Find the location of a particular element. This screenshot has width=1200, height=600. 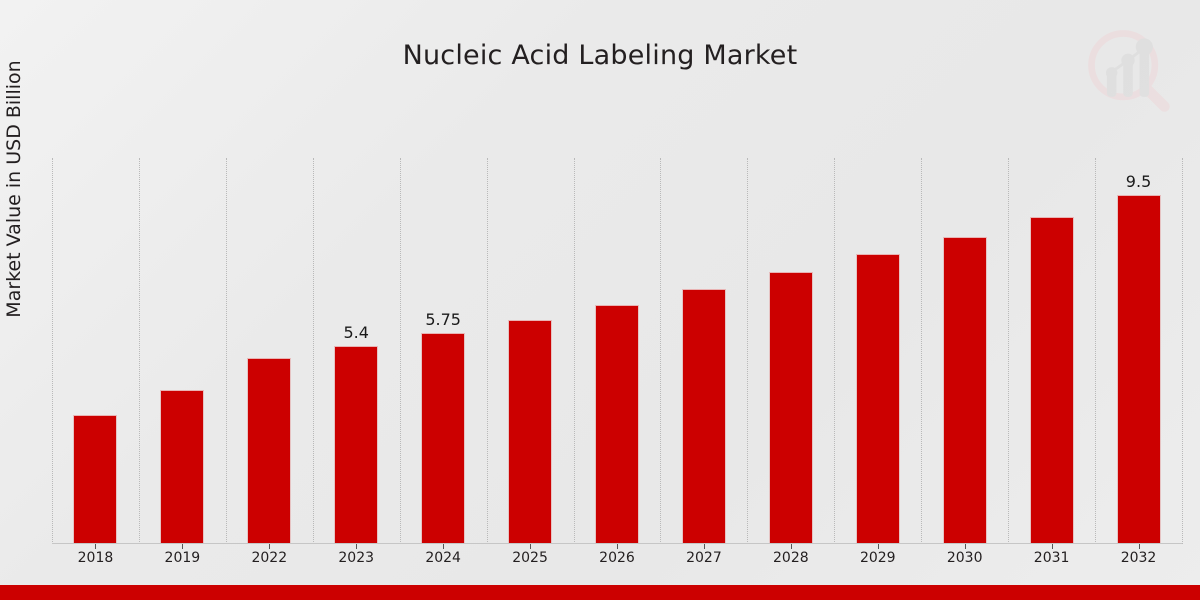

bar-2025 is located at coordinates (530, 431).